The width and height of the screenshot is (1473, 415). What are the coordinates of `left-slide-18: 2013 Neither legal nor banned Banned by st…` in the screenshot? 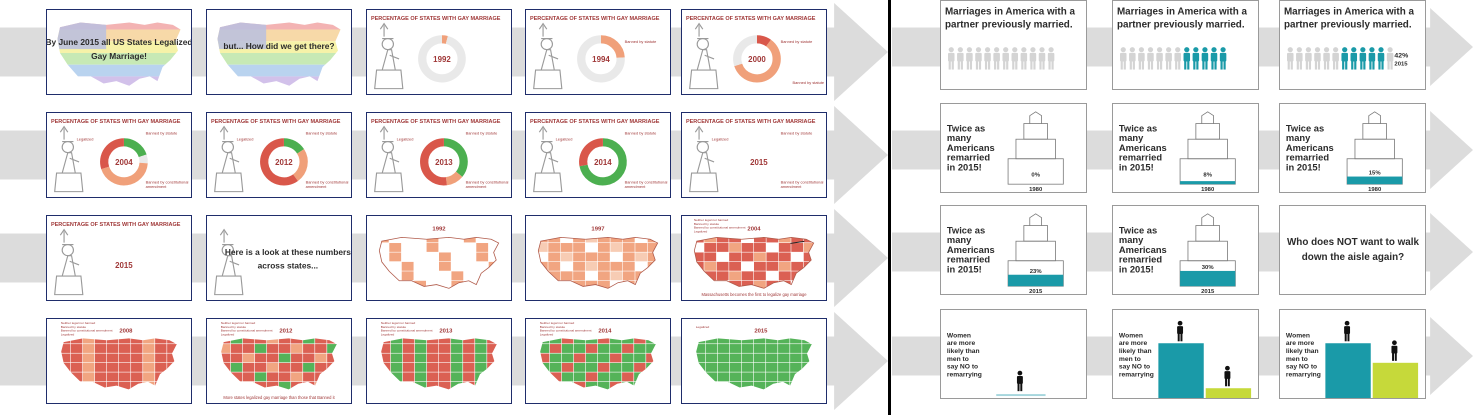 It's located at (439, 361).